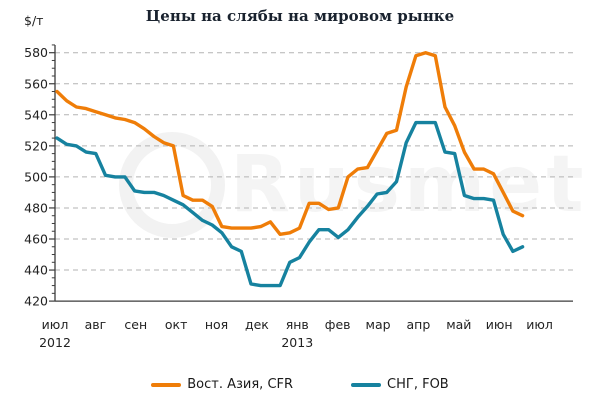 This screenshot has width=600, height=402. I want to click on y-tick-label: 460, so click(36, 239).